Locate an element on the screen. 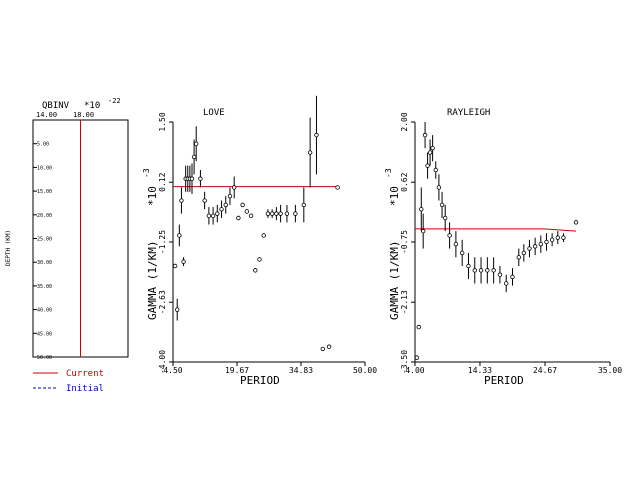 This screenshot has width=640, height=480. rayleigh-y-tick-label: -3.50 is located at coordinates (404, 362).